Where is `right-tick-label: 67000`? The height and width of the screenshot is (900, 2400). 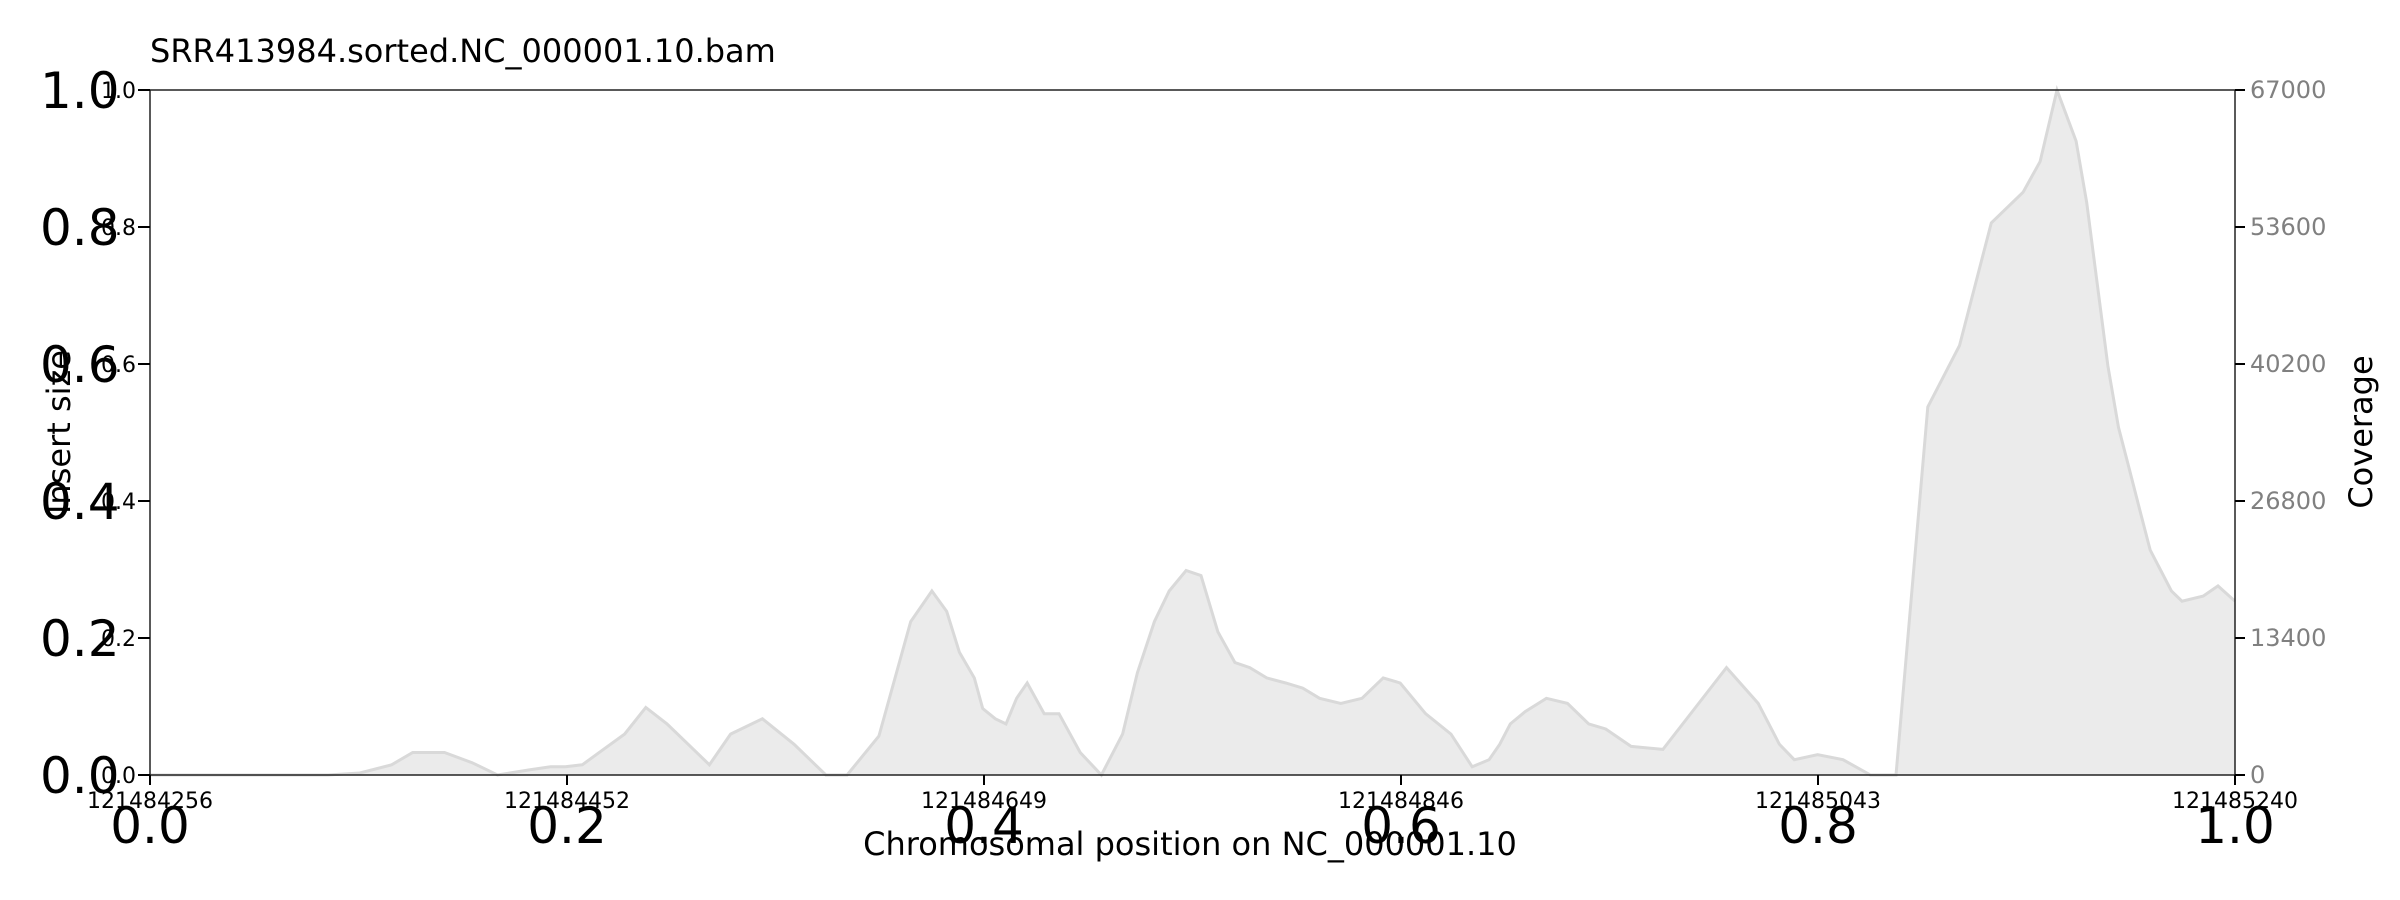 right-tick-label: 67000 is located at coordinates (2288, 90).